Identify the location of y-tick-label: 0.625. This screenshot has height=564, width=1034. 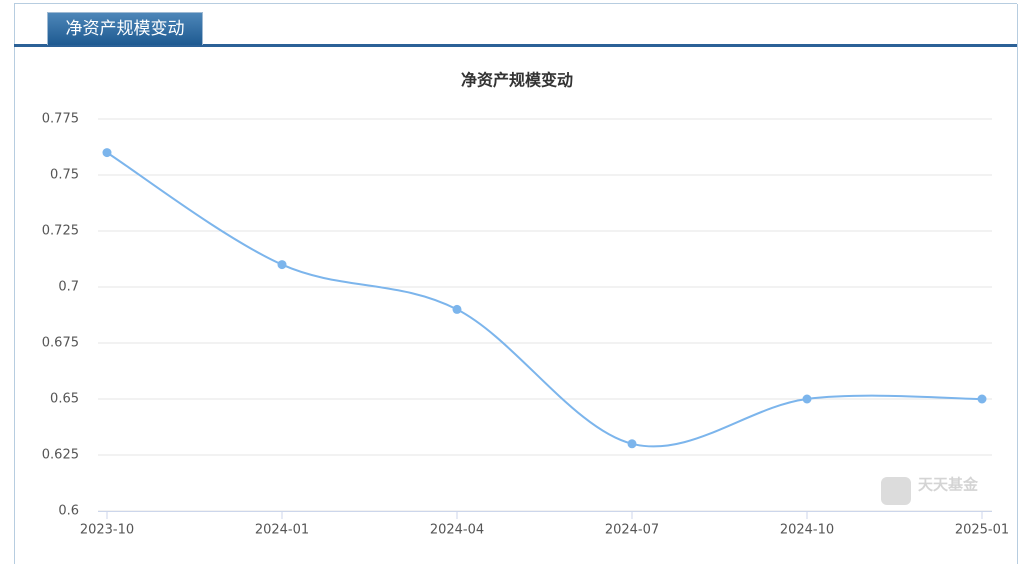
(60, 455).